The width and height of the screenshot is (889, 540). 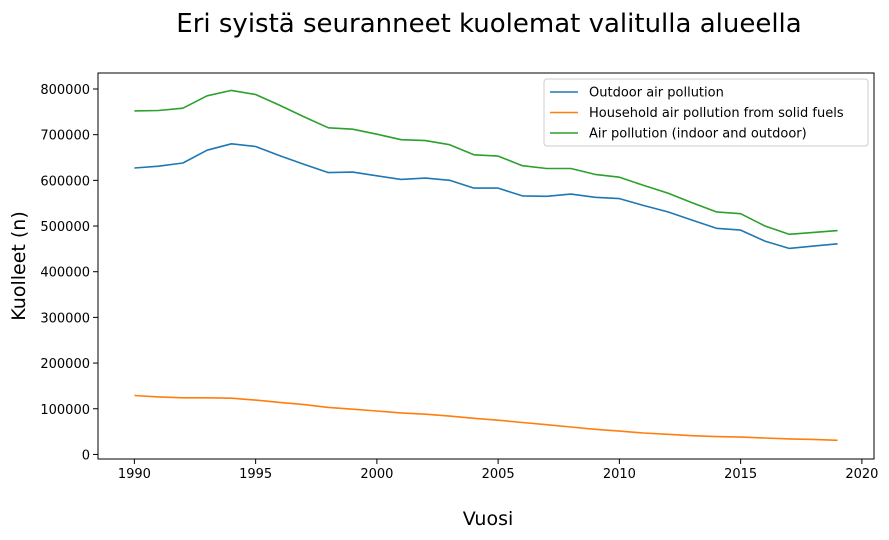 What do you see at coordinates (65, 273) in the screenshot?
I see `y-tick-label: 400000` at bounding box center [65, 273].